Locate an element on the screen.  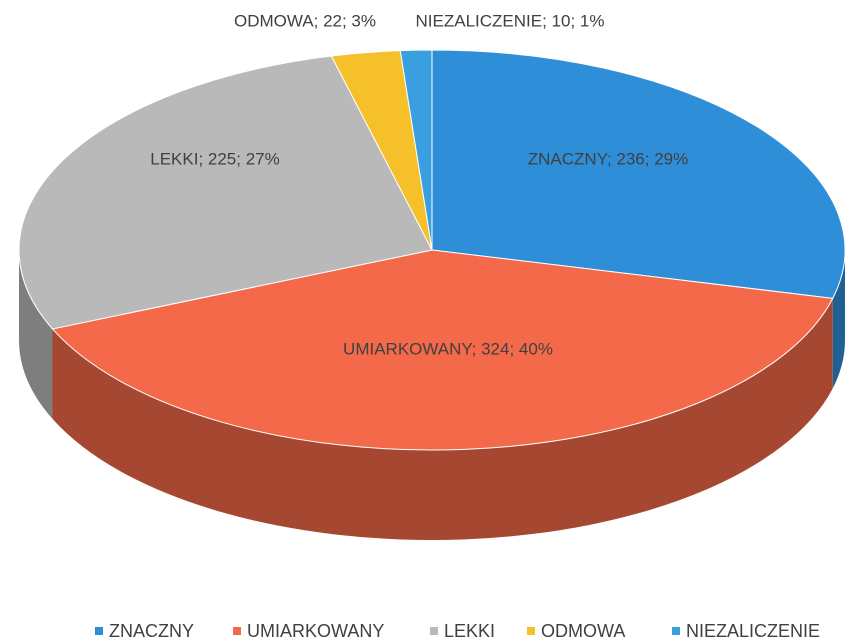
data-label: ODMOWA; 22; 3% is located at coordinates (305, 20).